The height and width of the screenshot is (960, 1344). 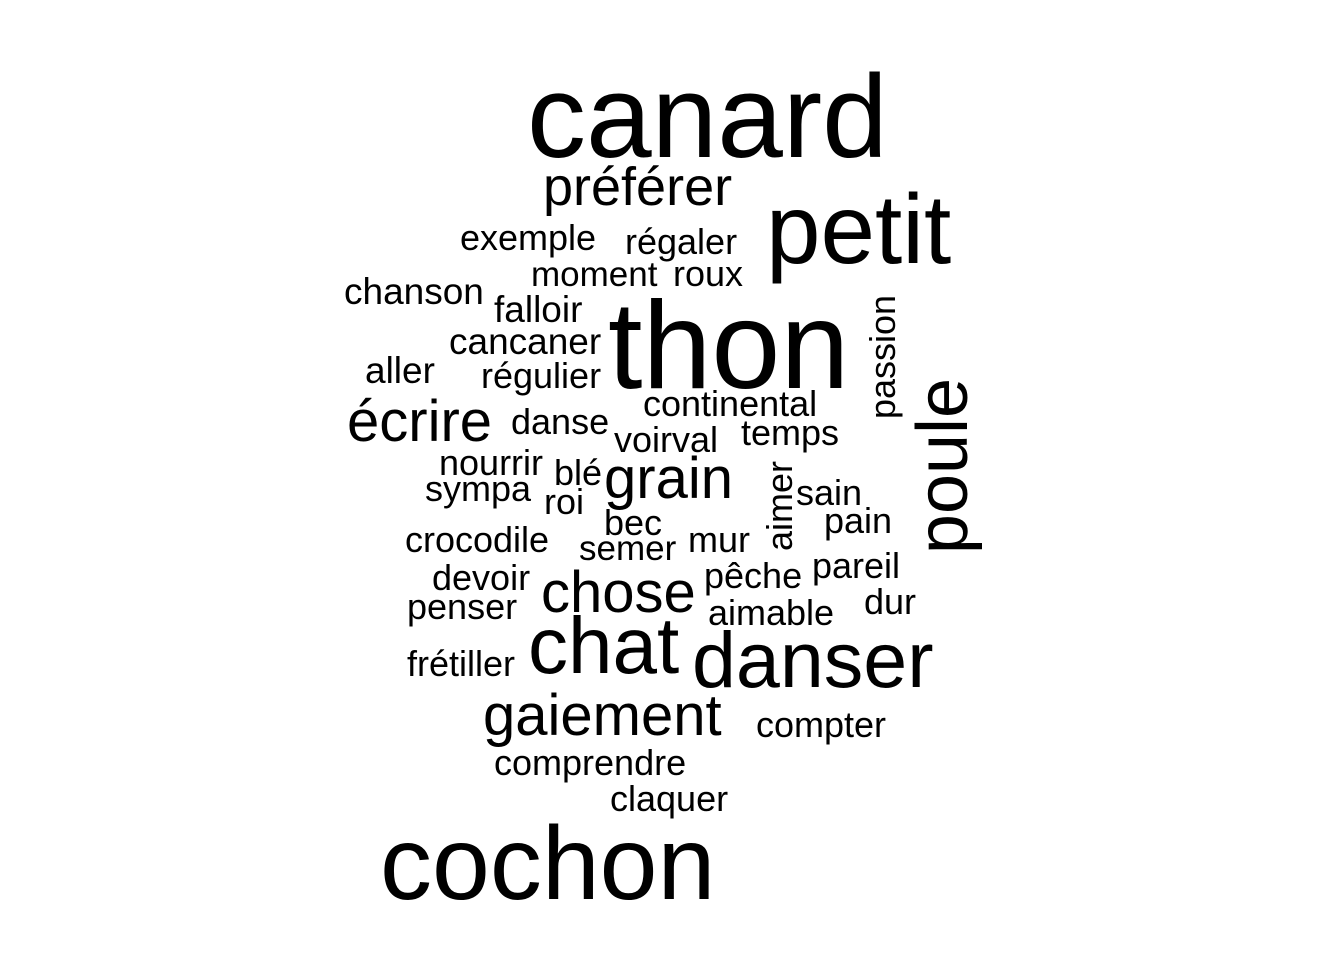 I want to click on word-ecrire: écrire, so click(x=420, y=421).